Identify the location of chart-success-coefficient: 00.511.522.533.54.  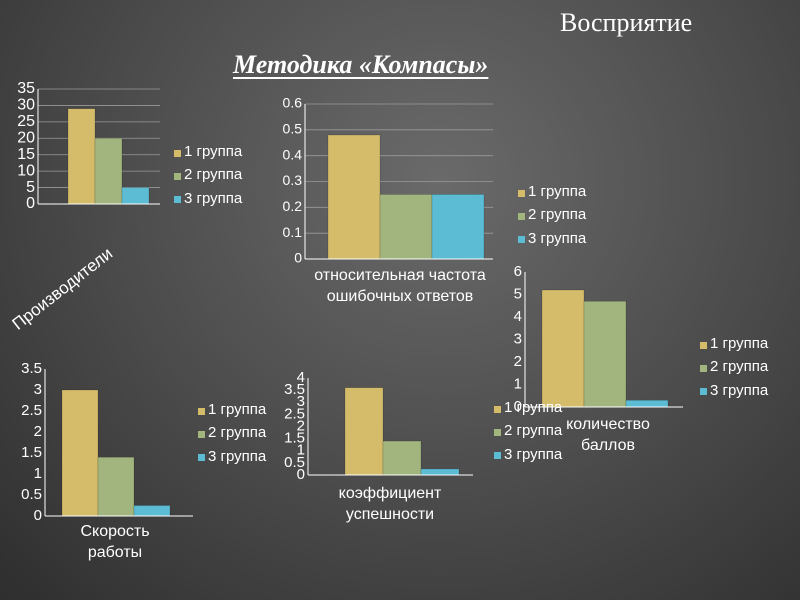
(378, 426).